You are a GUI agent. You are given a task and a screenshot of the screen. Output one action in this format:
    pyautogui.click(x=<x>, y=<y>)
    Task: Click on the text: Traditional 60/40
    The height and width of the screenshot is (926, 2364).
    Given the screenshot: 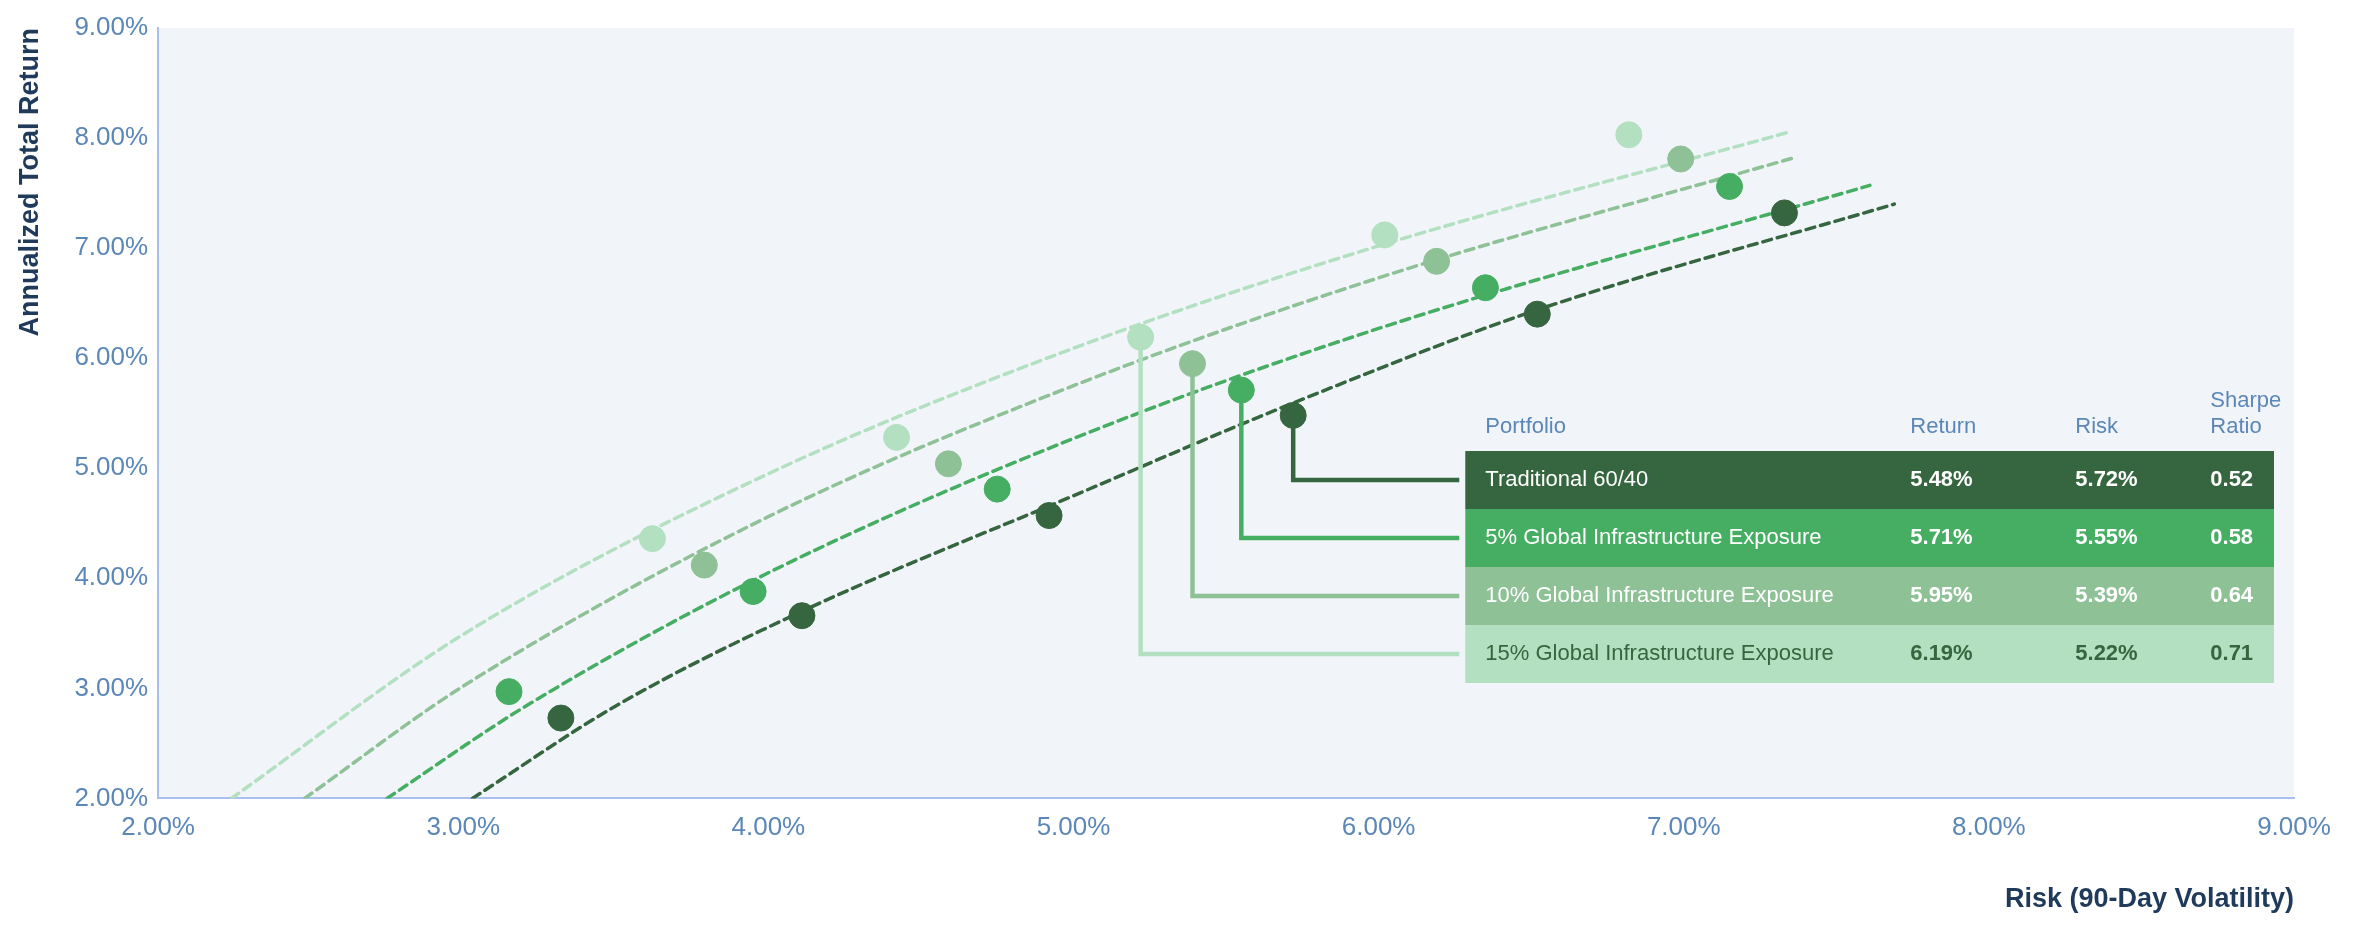 What is the action you would take?
    pyautogui.click(x=1567, y=479)
    